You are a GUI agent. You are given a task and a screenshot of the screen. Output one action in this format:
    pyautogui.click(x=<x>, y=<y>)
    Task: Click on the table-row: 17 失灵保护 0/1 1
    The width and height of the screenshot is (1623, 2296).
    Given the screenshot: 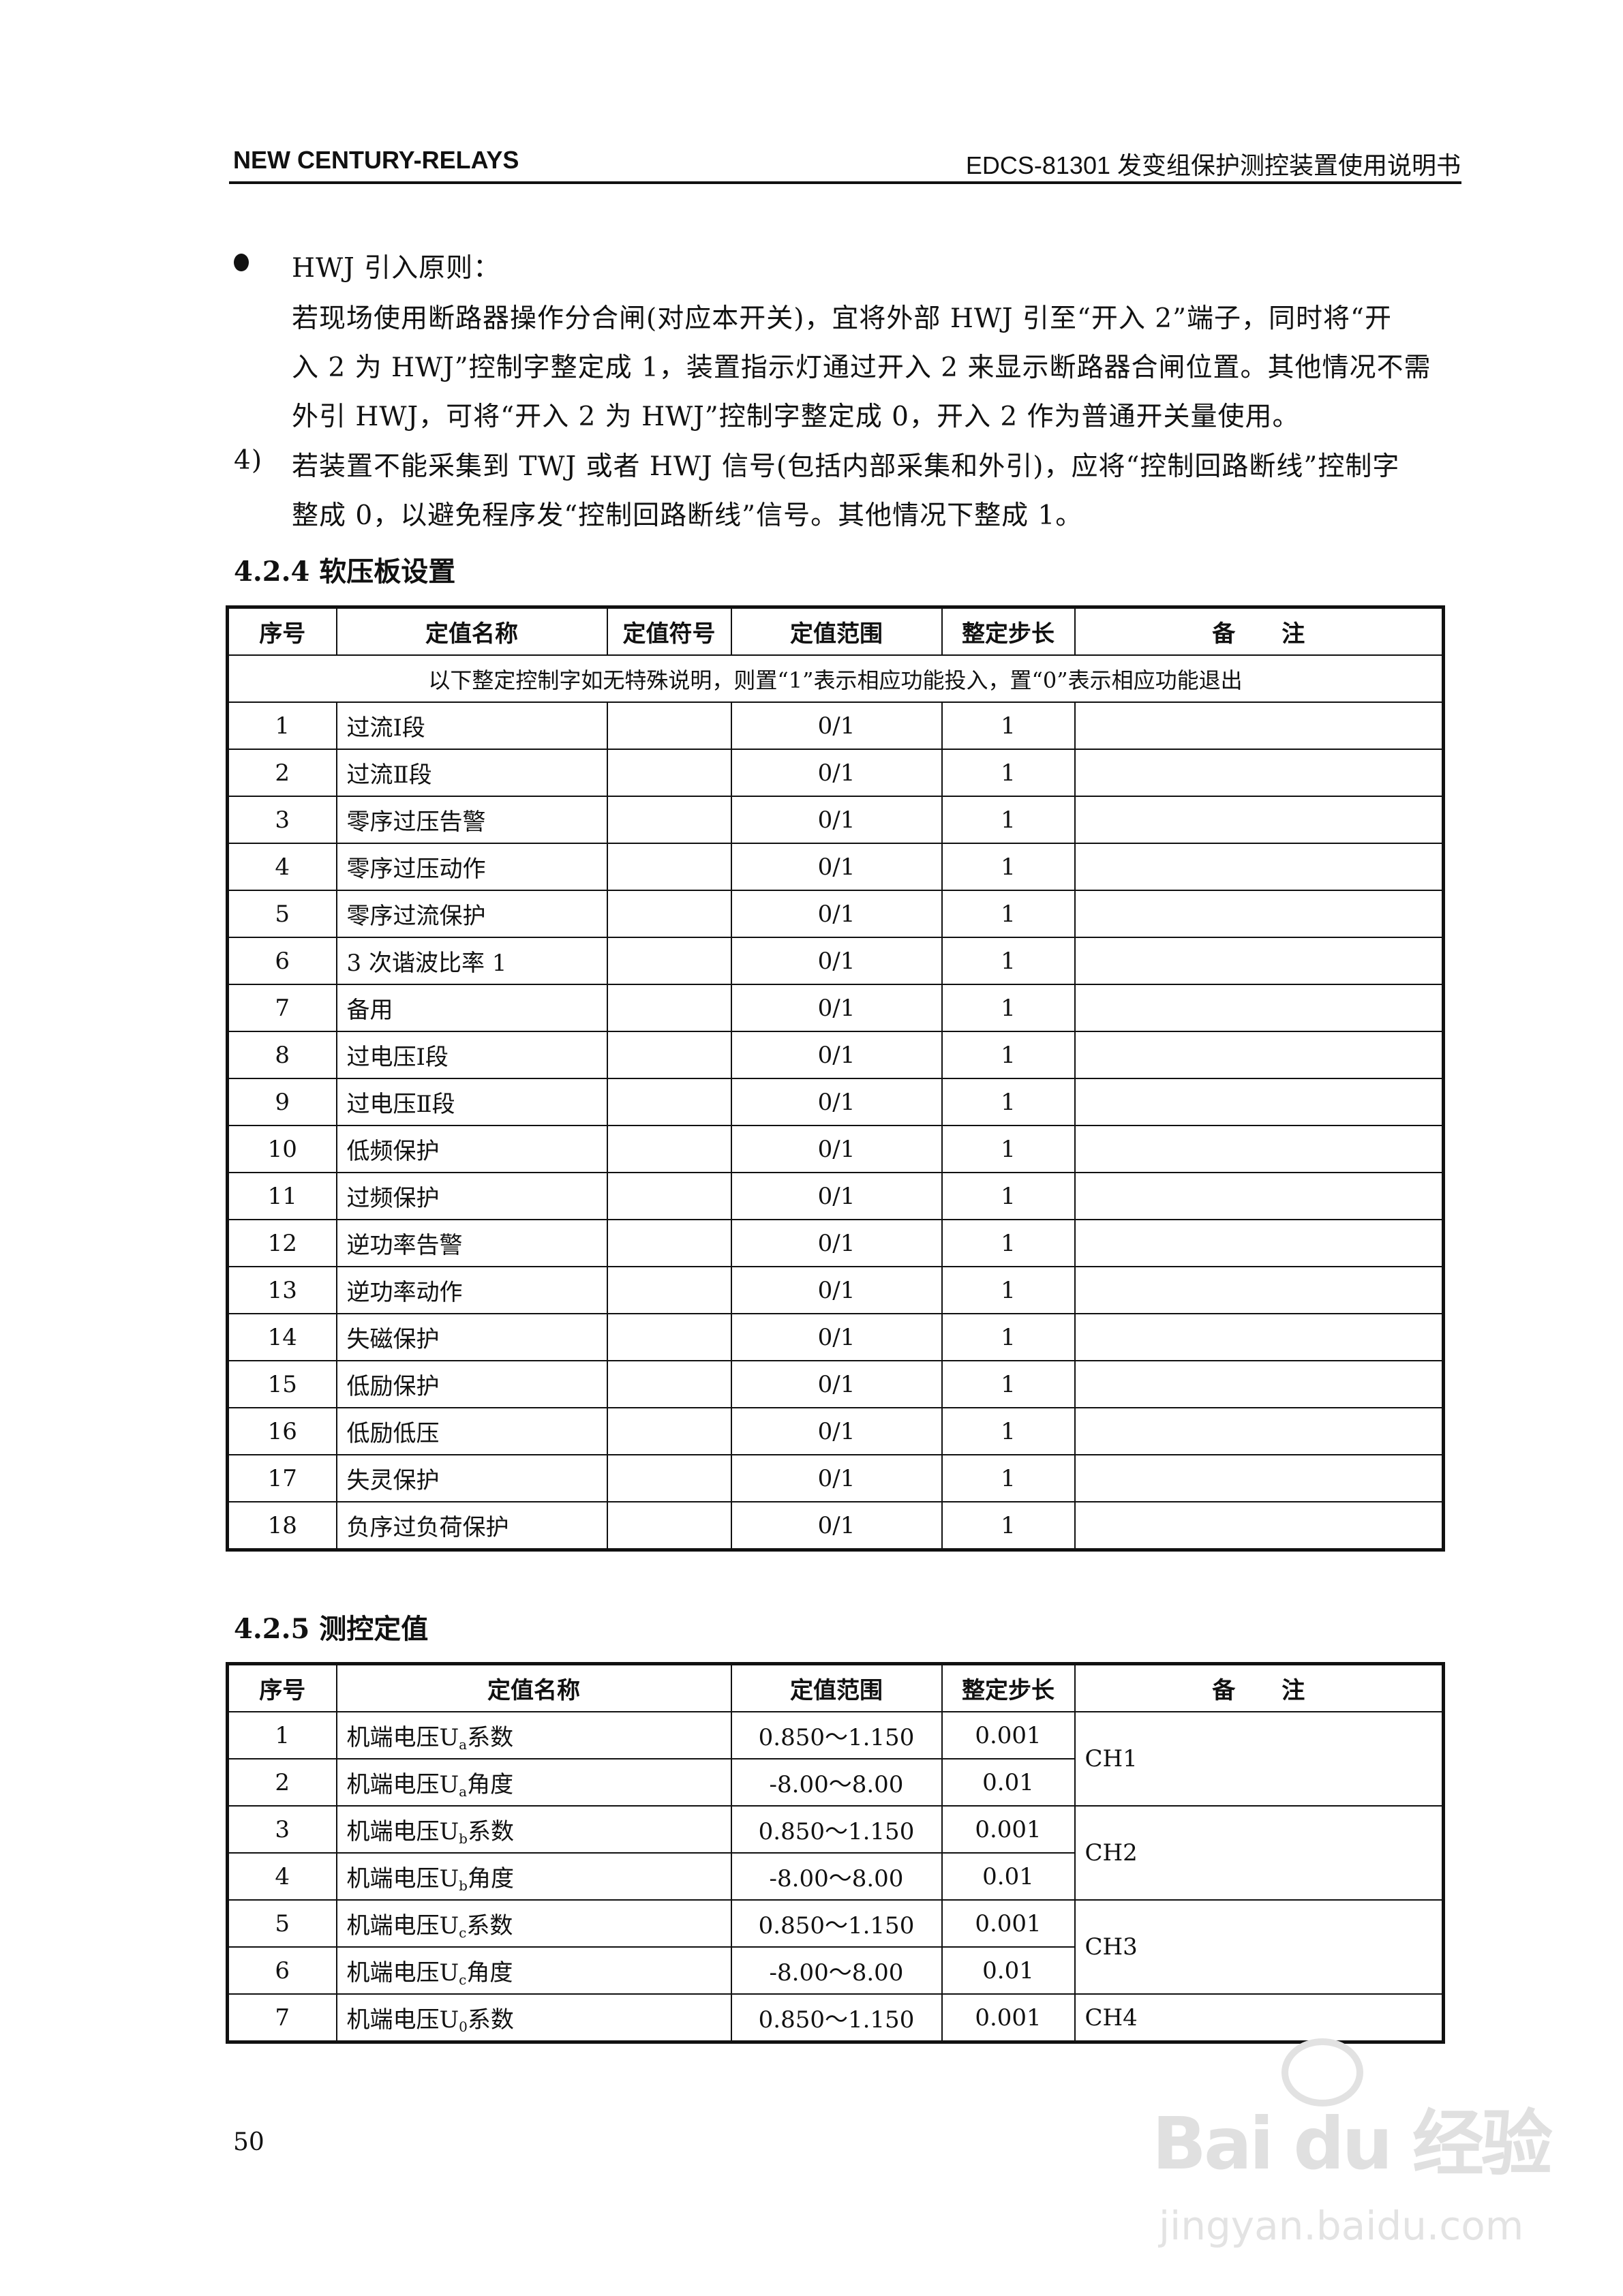 What is the action you would take?
    pyautogui.click(x=835, y=1478)
    